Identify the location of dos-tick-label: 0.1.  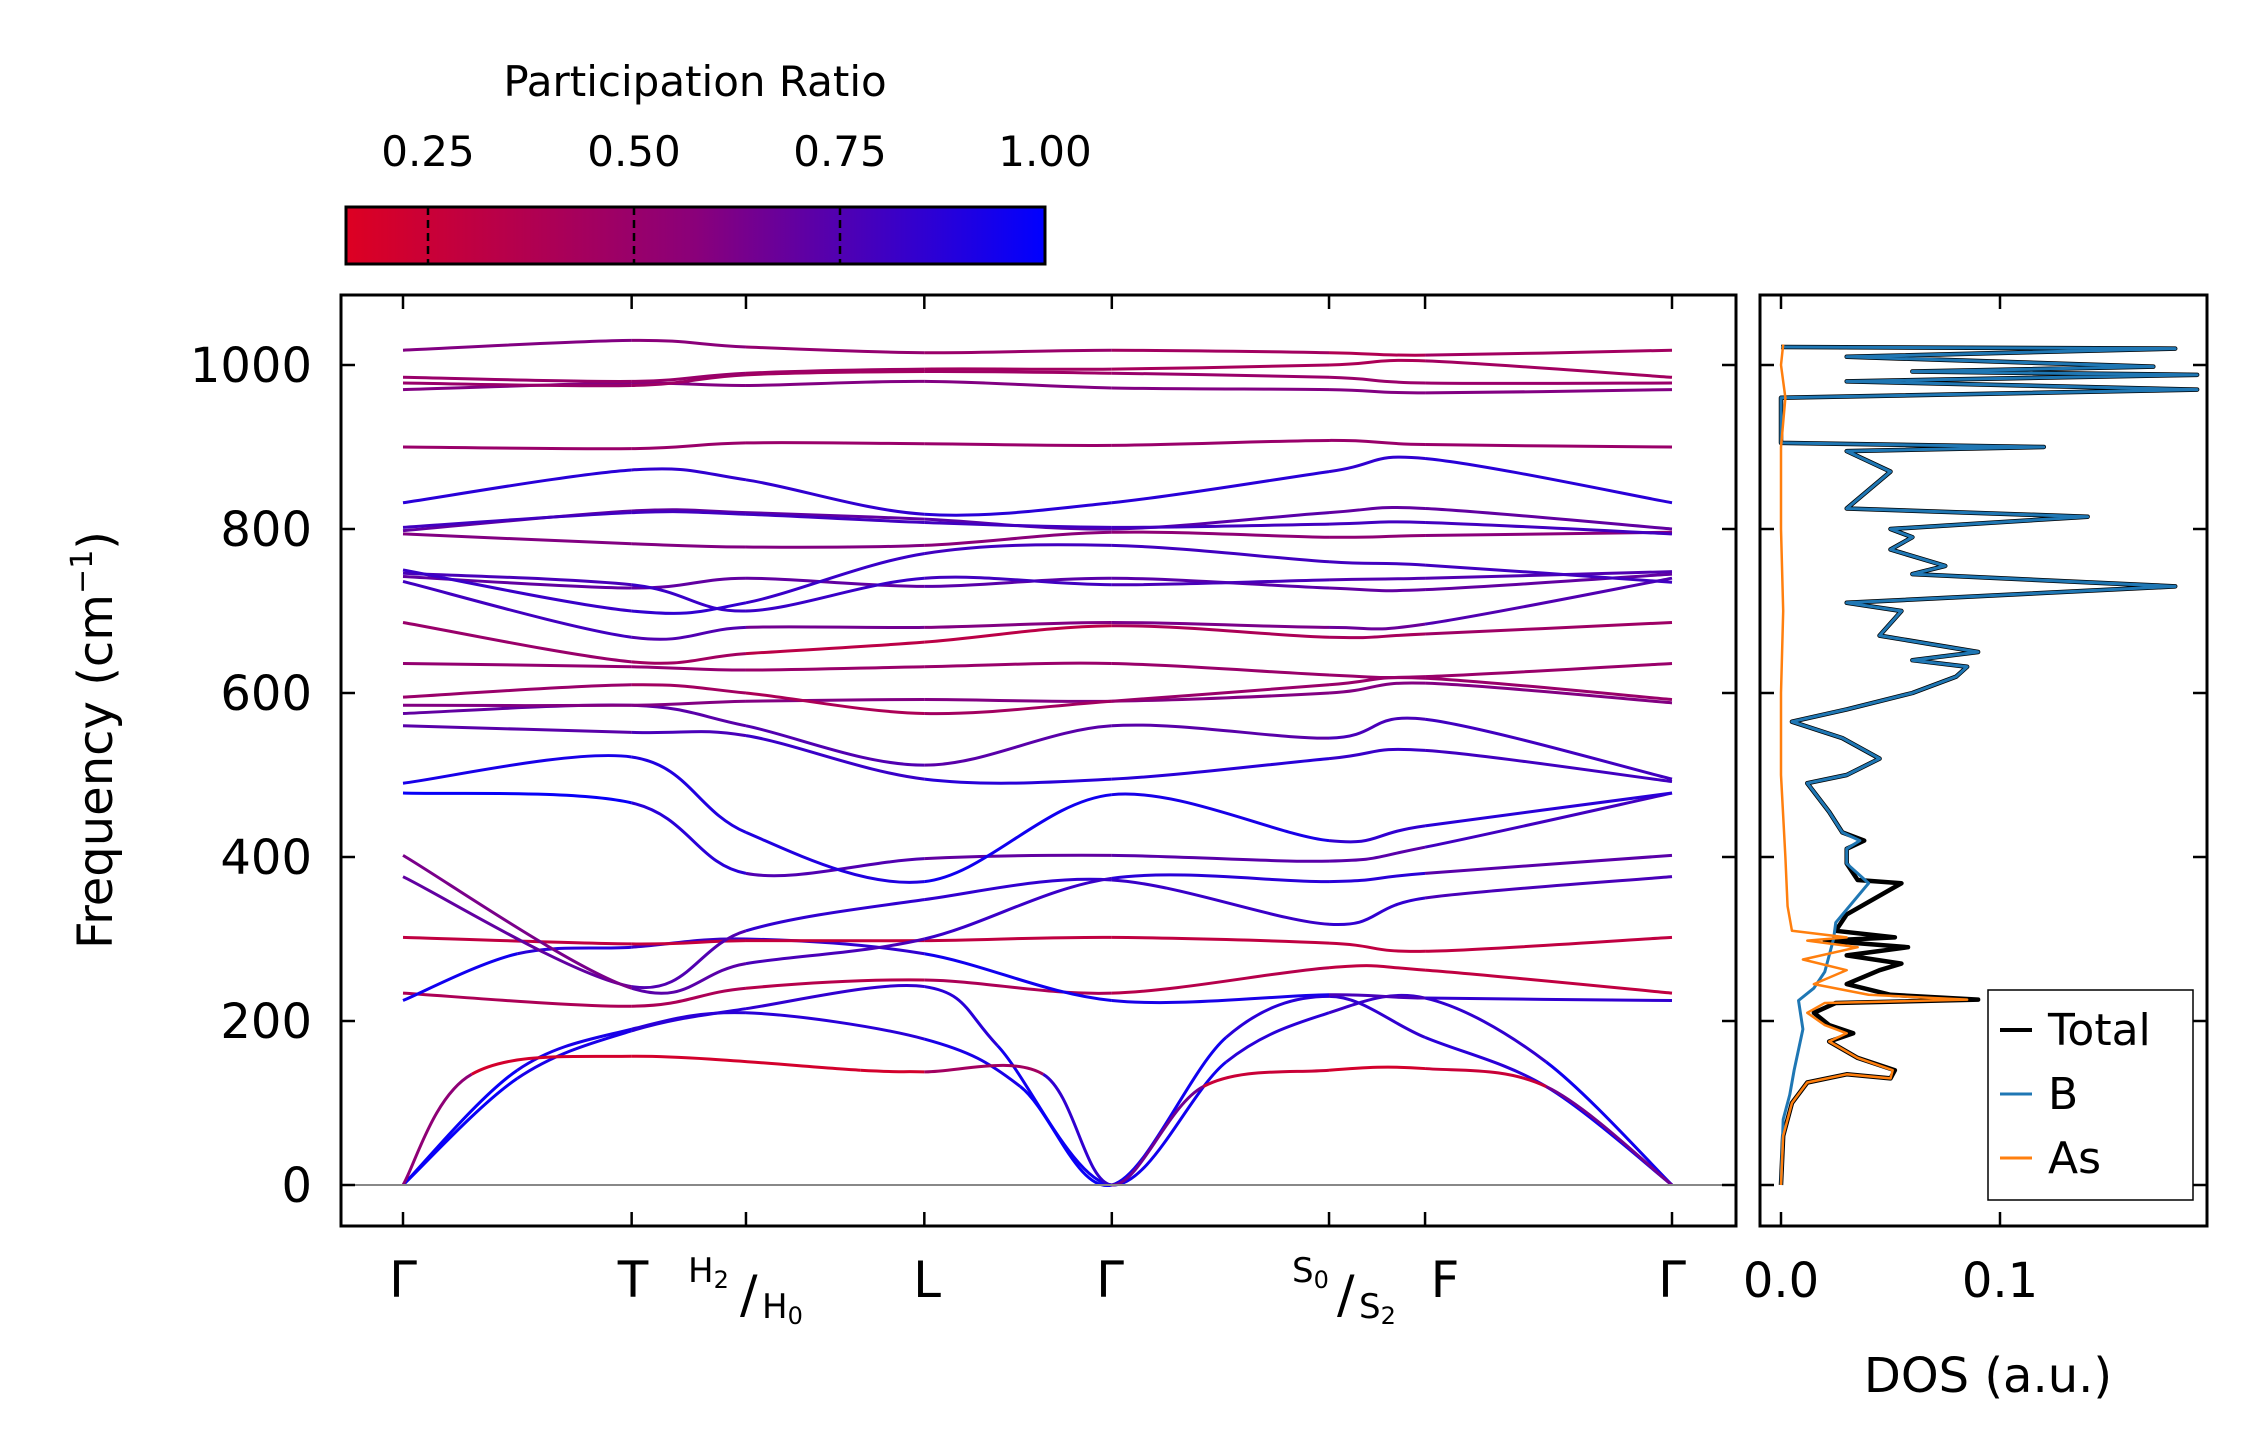
(2000, 1281).